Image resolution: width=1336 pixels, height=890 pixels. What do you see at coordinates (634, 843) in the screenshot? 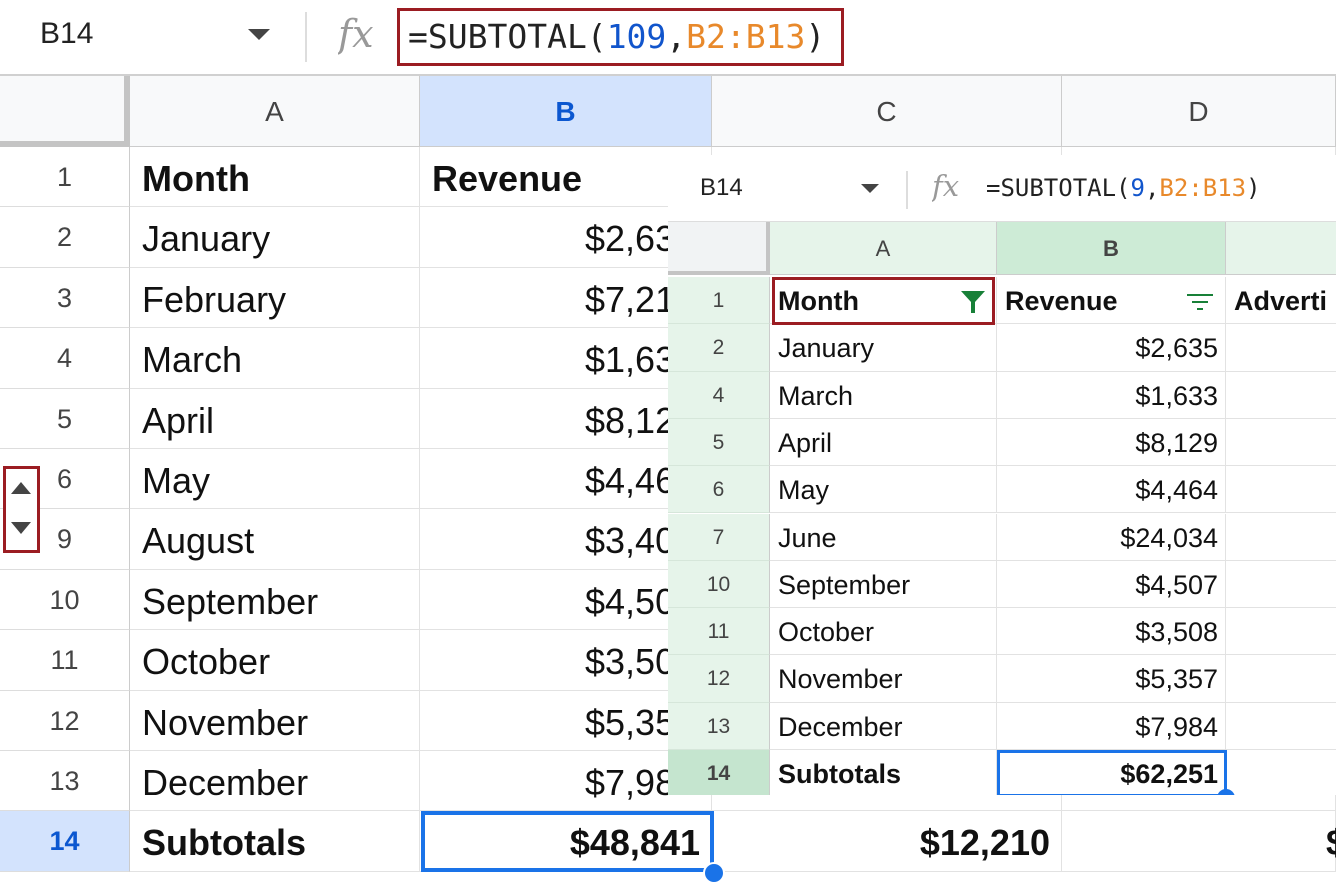
I see `cell-text: $48,841` at bounding box center [634, 843].